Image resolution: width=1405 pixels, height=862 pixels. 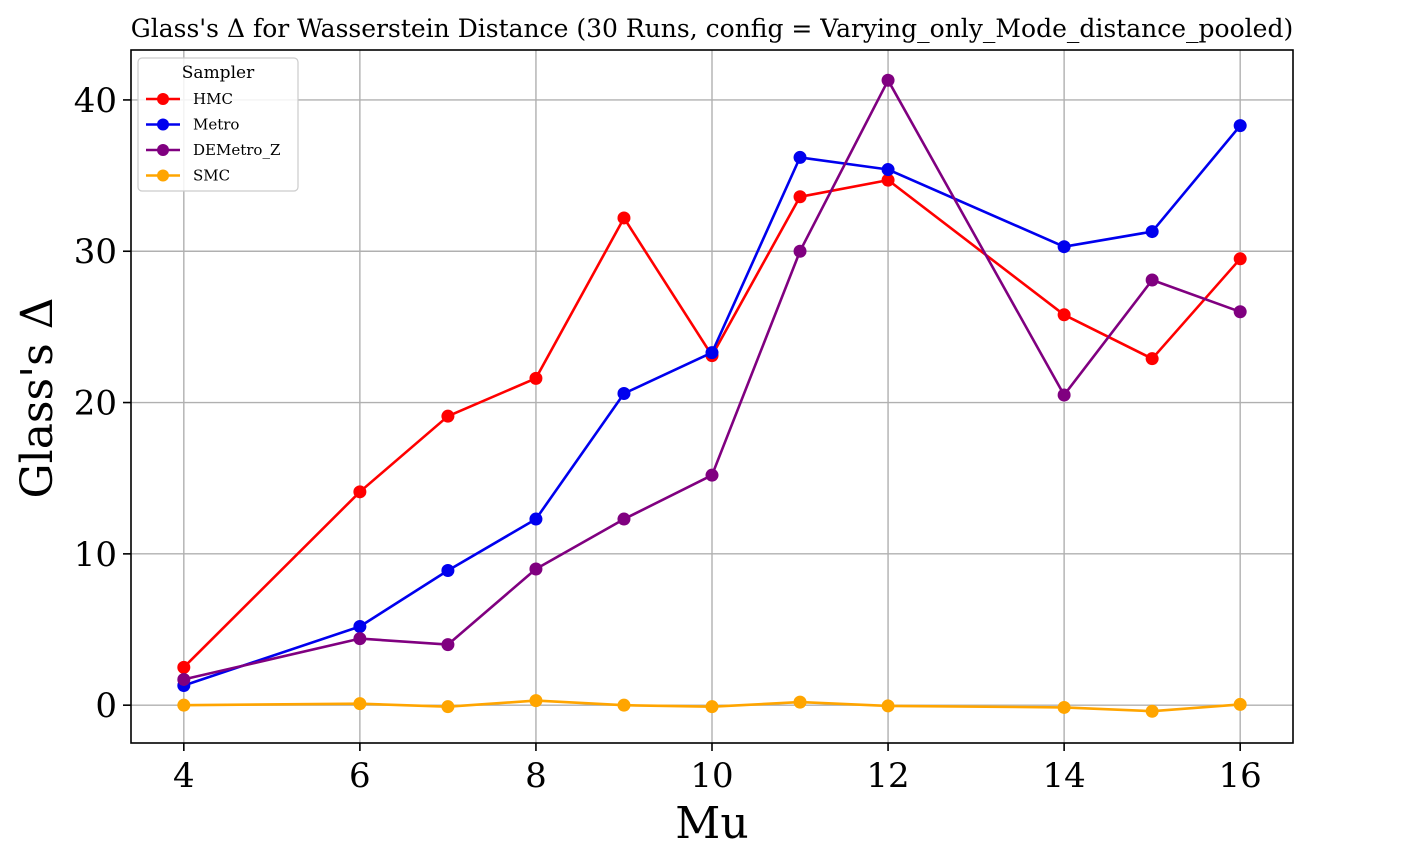 I want to click on x-axis-label: Mu, so click(x=711, y=823).